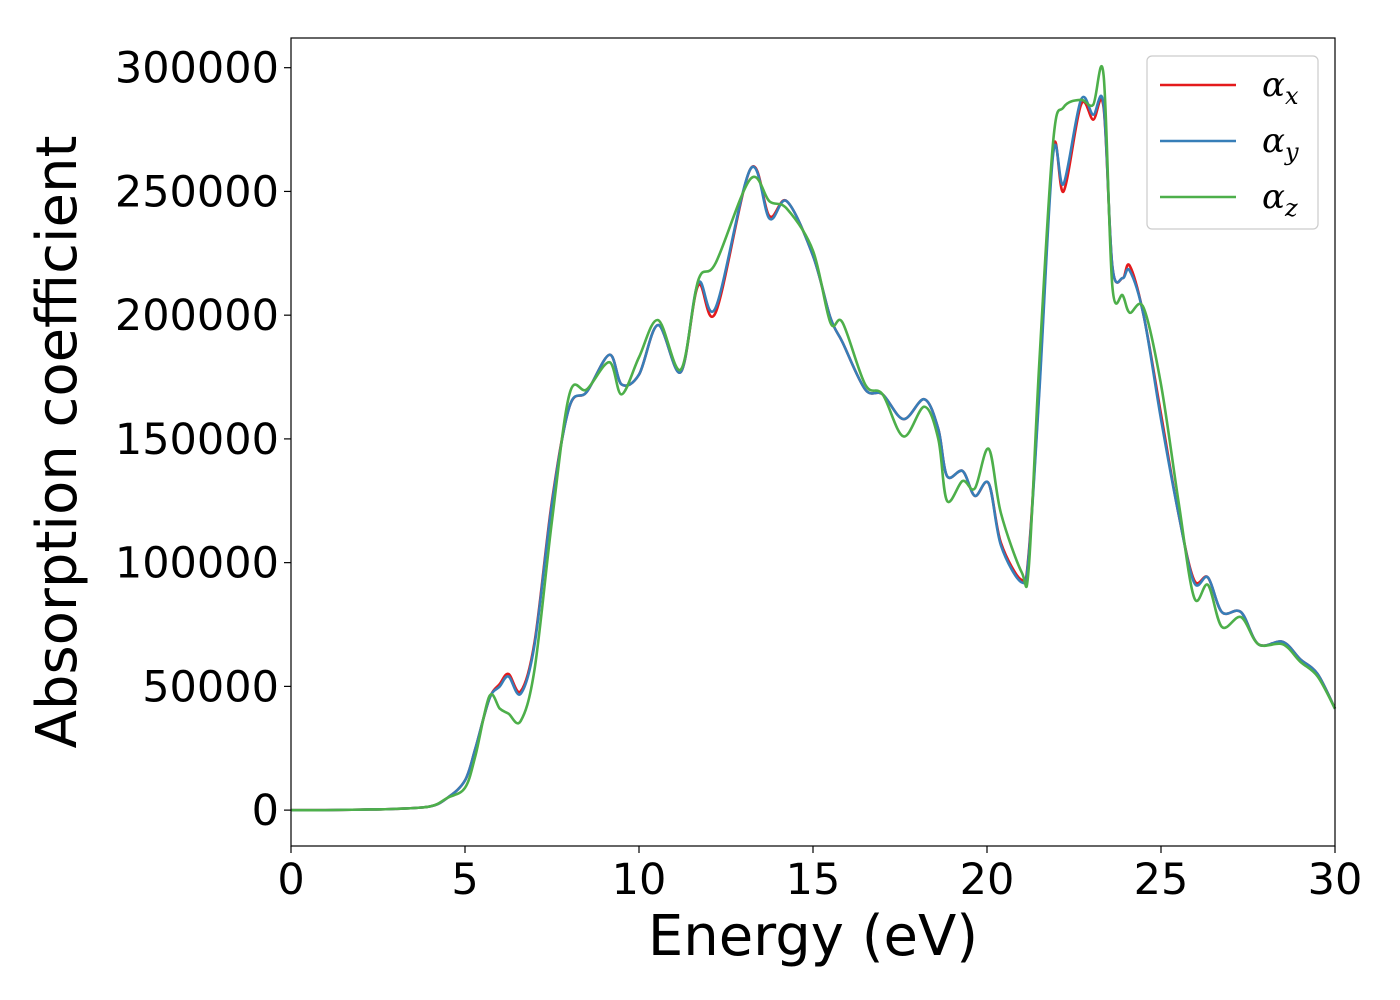 The height and width of the screenshot is (1000, 1400). What do you see at coordinates (57, 442) in the screenshot?
I see `y-axis-title: Absorption coefficient` at bounding box center [57, 442].